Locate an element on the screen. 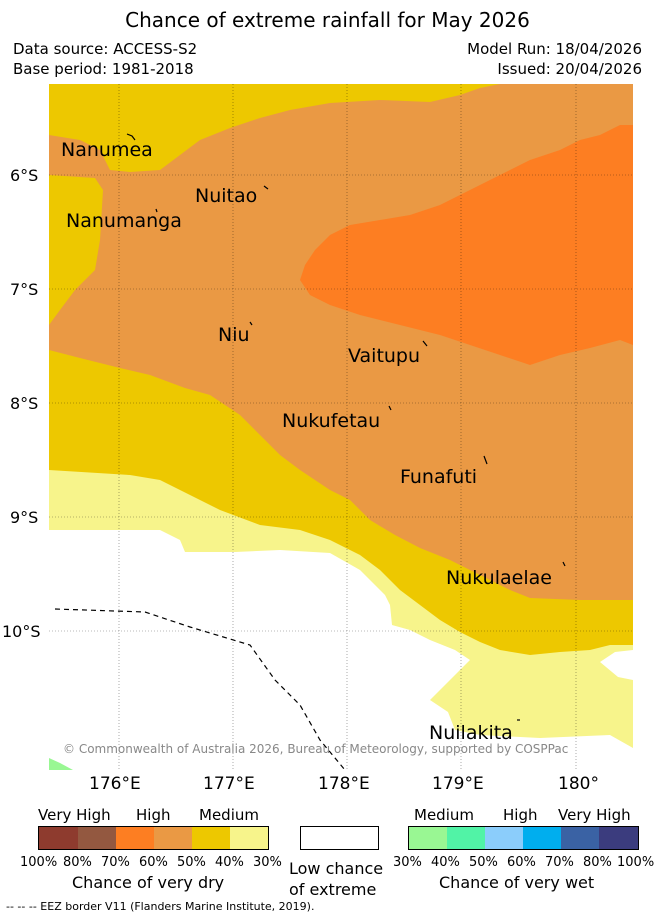 Image resolution: width=655 pixels, height=919 pixels. label-funafuti: Funafuti is located at coordinates (439, 477).